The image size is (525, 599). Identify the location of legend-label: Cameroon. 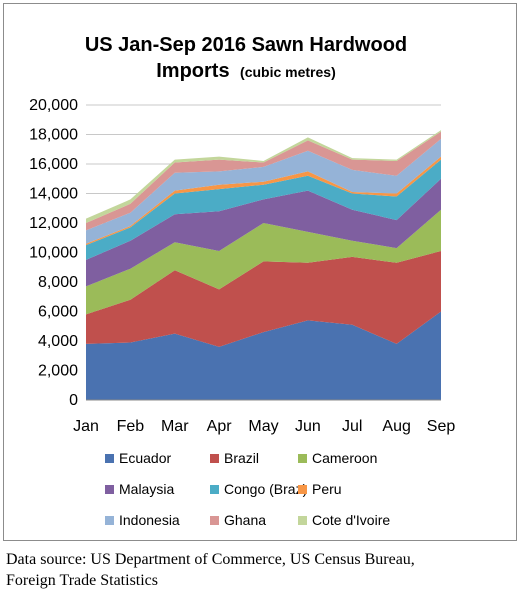
(344, 458).